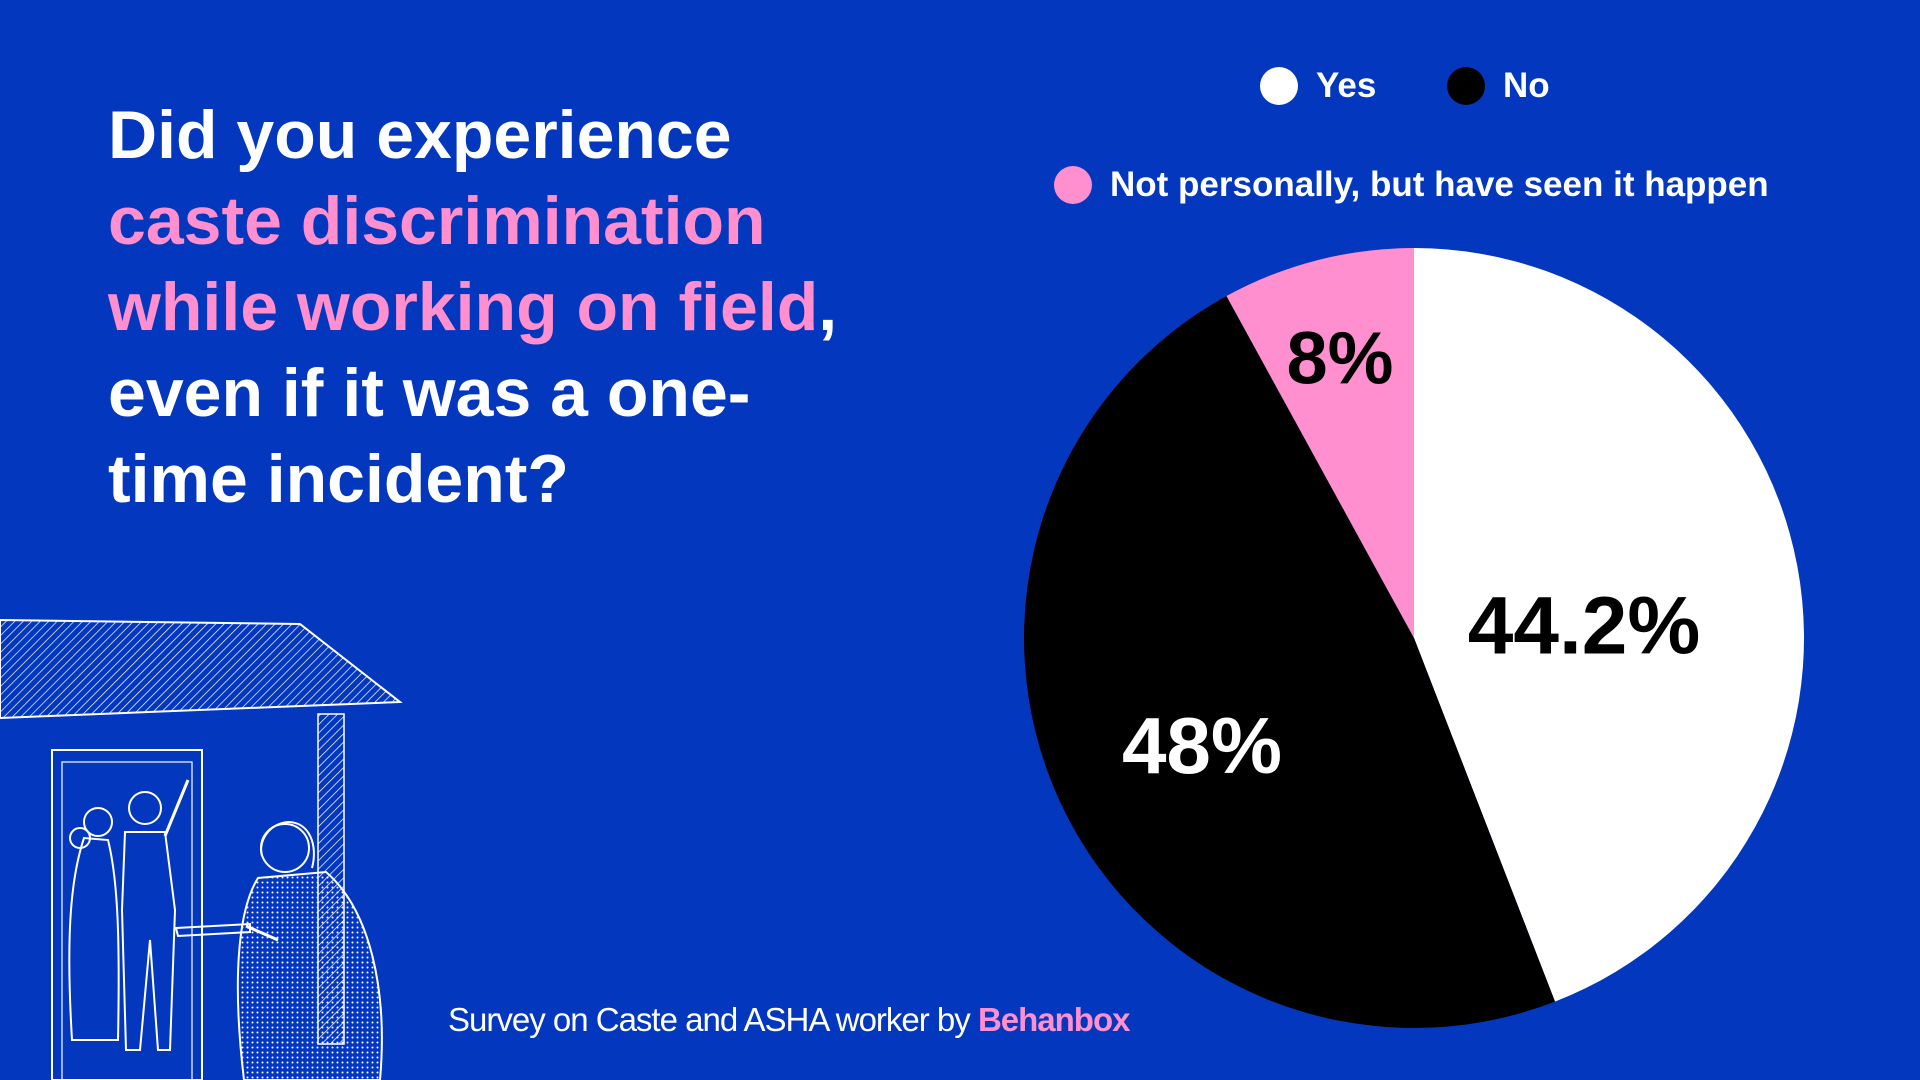  What do you see at coordinates (1279, 86) in the screenshot?
I see `legend-dot-yes-icon` at bounding box center [1279, 86].